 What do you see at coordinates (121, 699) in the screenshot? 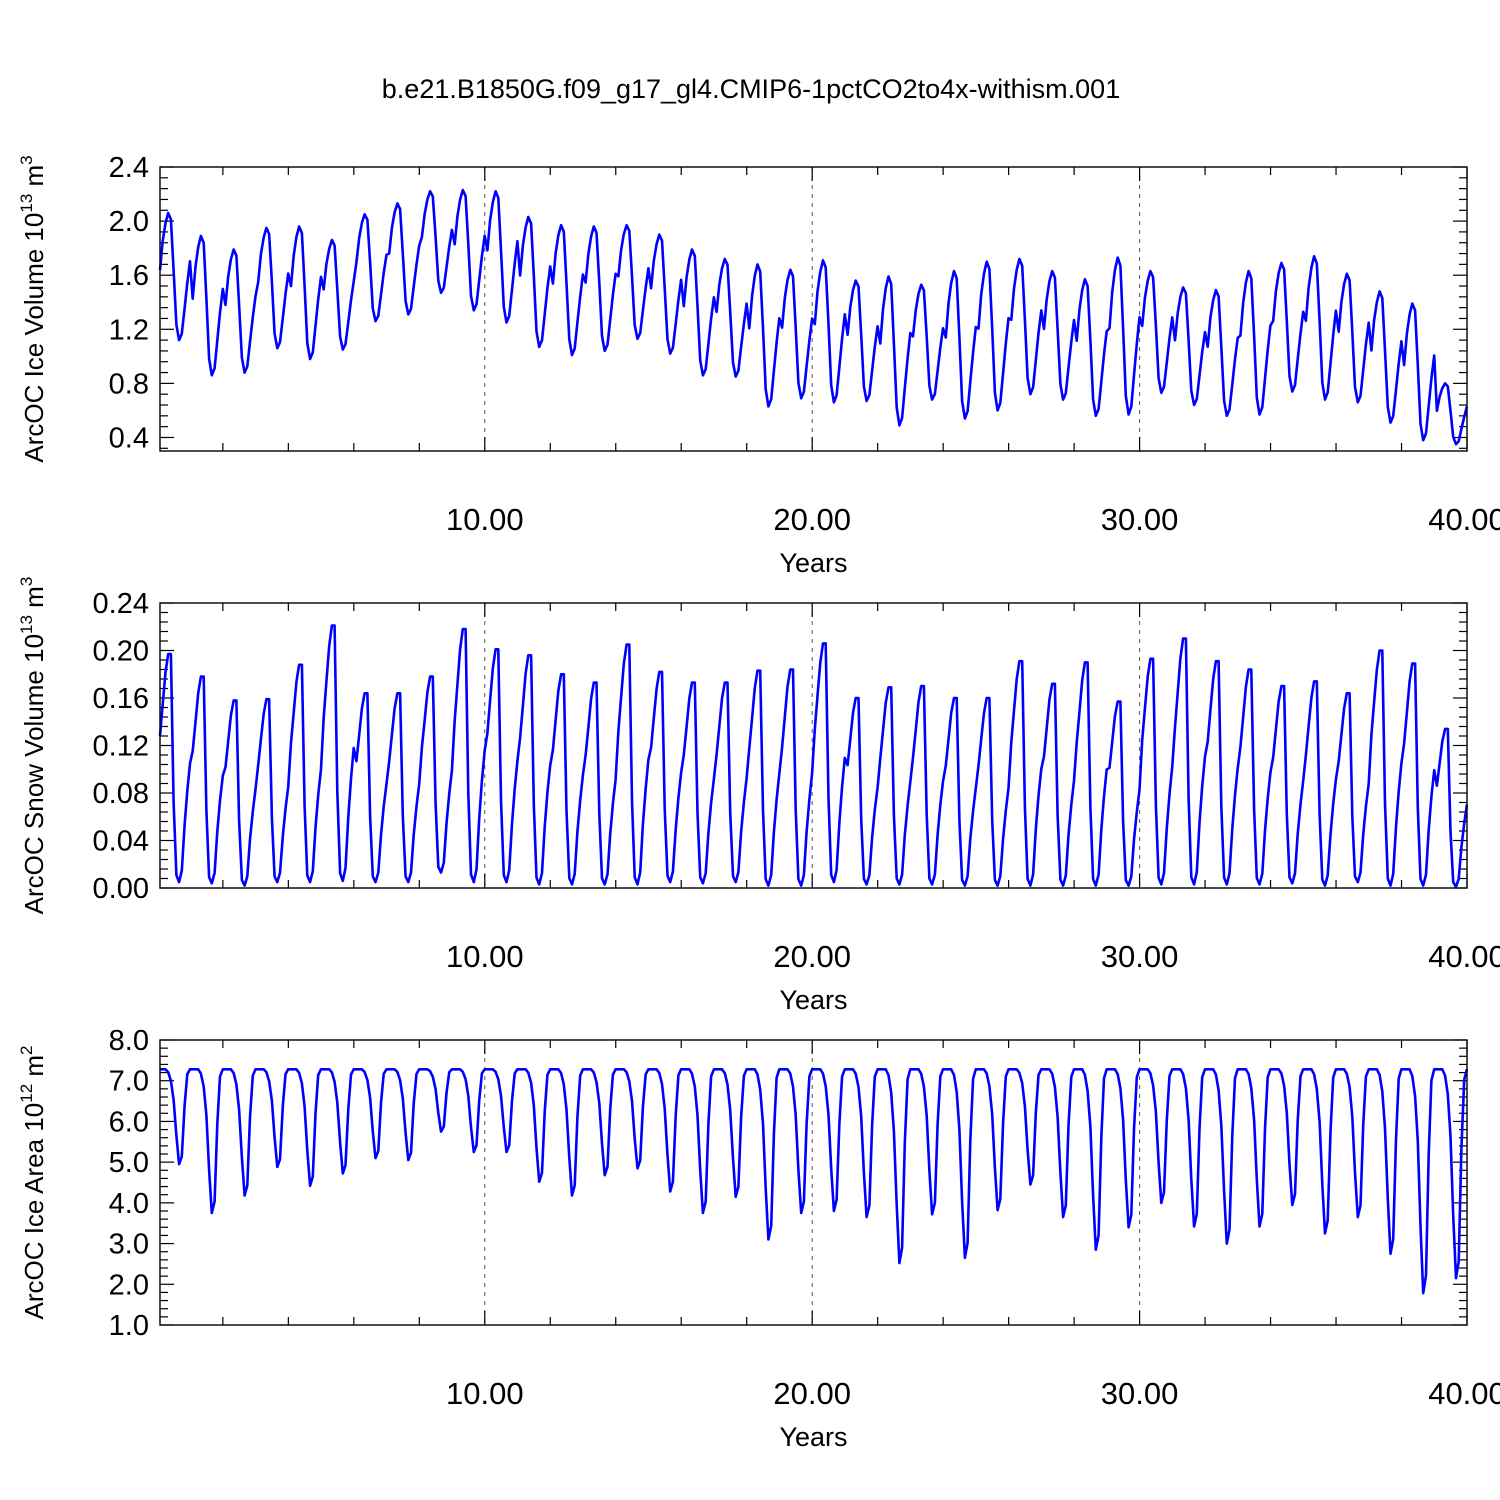
I see `y-tick-label: 0.16` at bounding box center [121, 699].